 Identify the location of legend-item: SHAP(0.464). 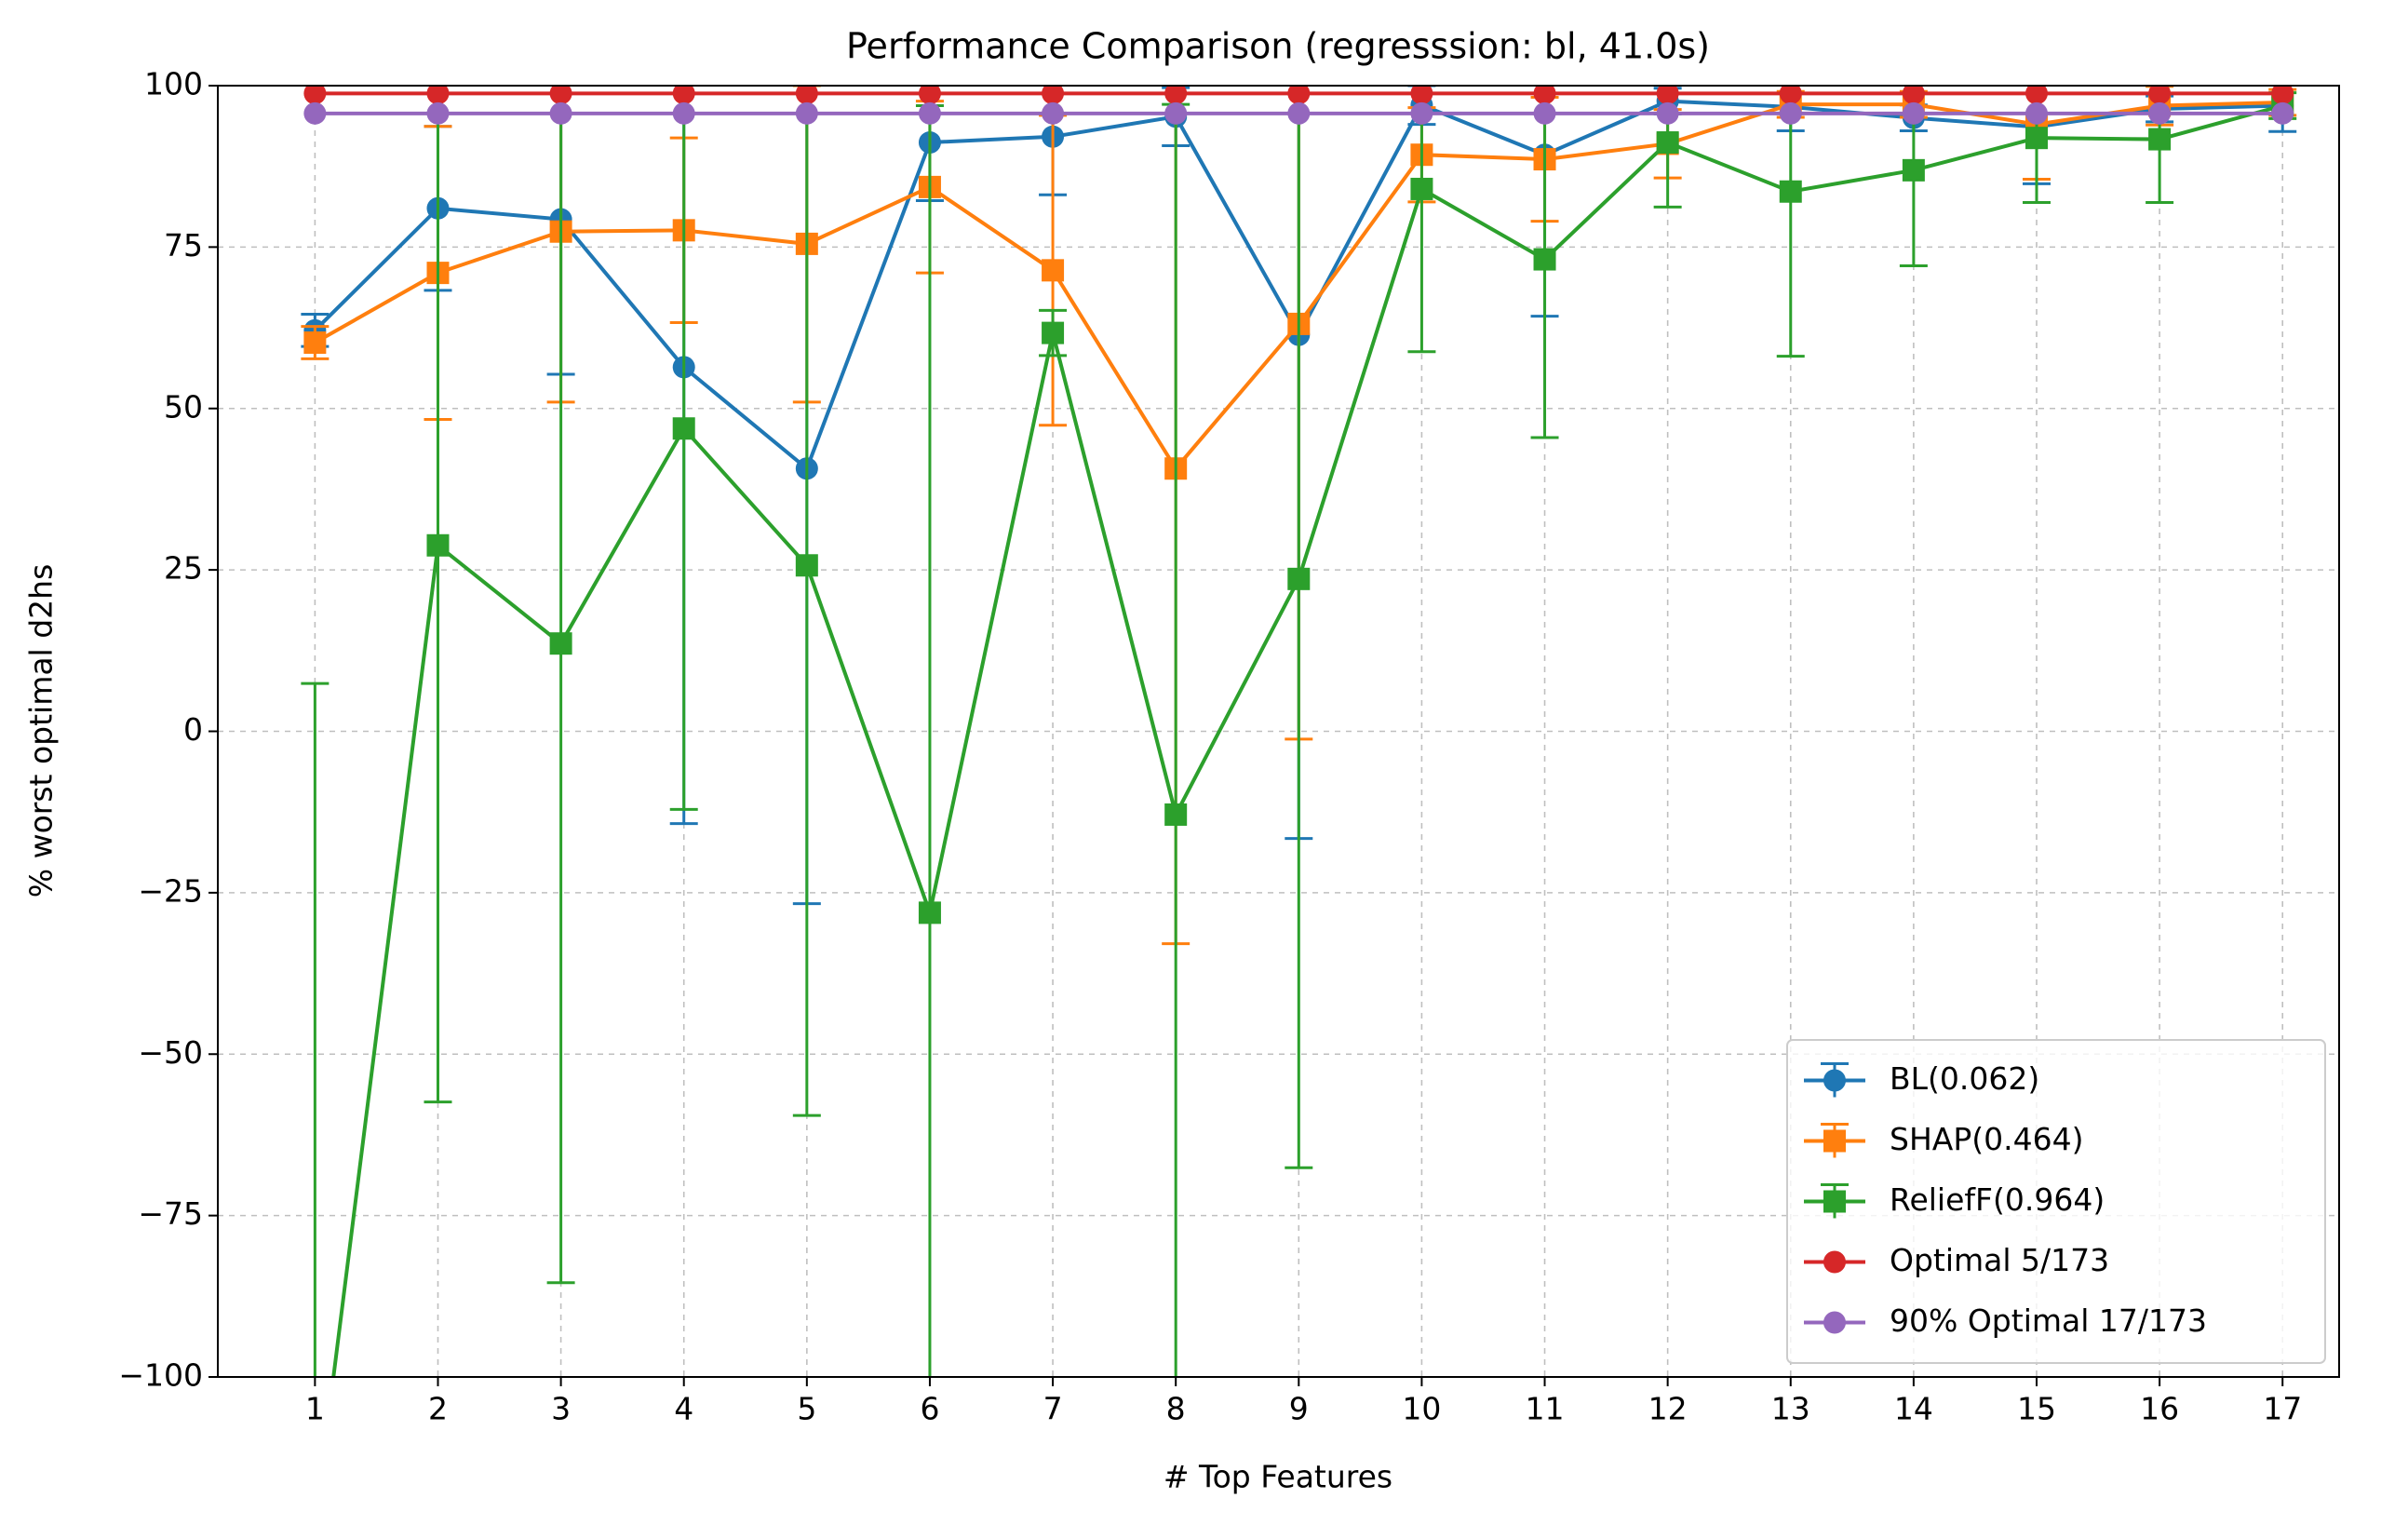
(1944, 1139).